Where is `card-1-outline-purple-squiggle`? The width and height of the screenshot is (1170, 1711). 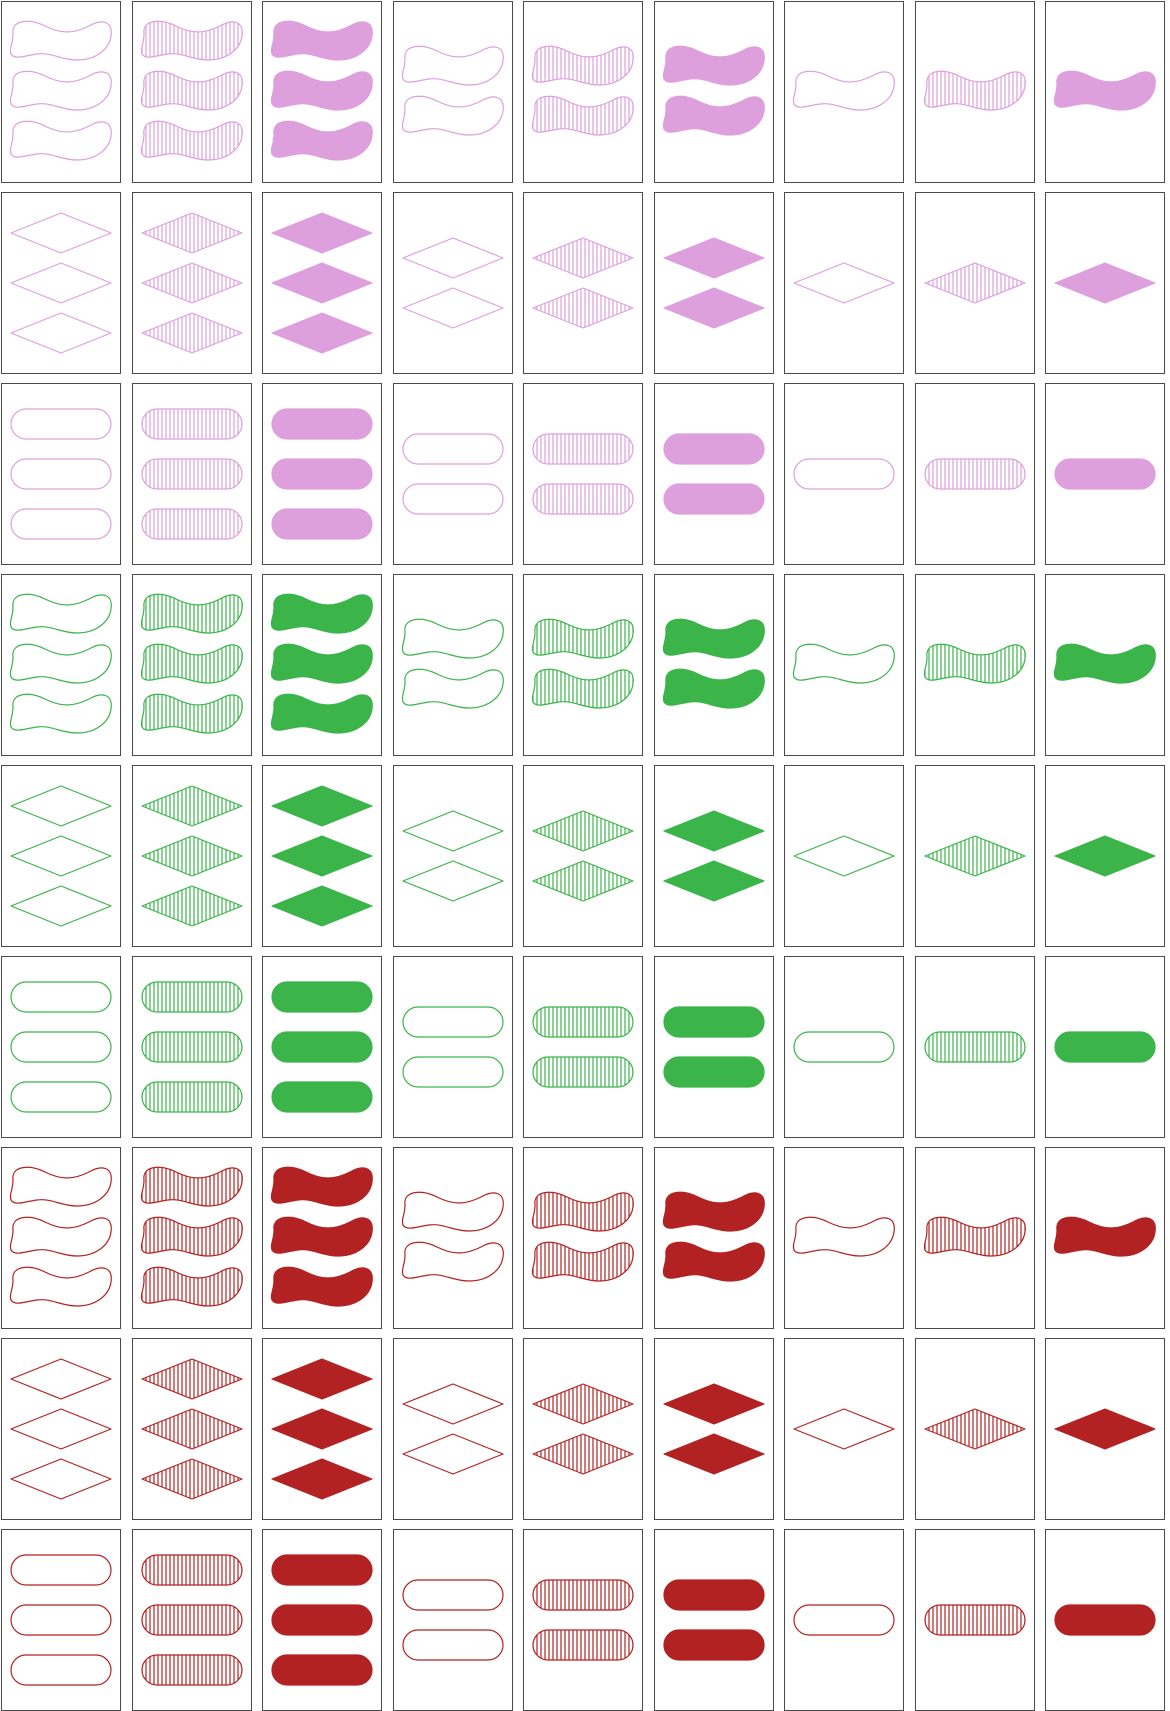
card-1-outline-purple-squiggle is located at coordinates (844, 92).